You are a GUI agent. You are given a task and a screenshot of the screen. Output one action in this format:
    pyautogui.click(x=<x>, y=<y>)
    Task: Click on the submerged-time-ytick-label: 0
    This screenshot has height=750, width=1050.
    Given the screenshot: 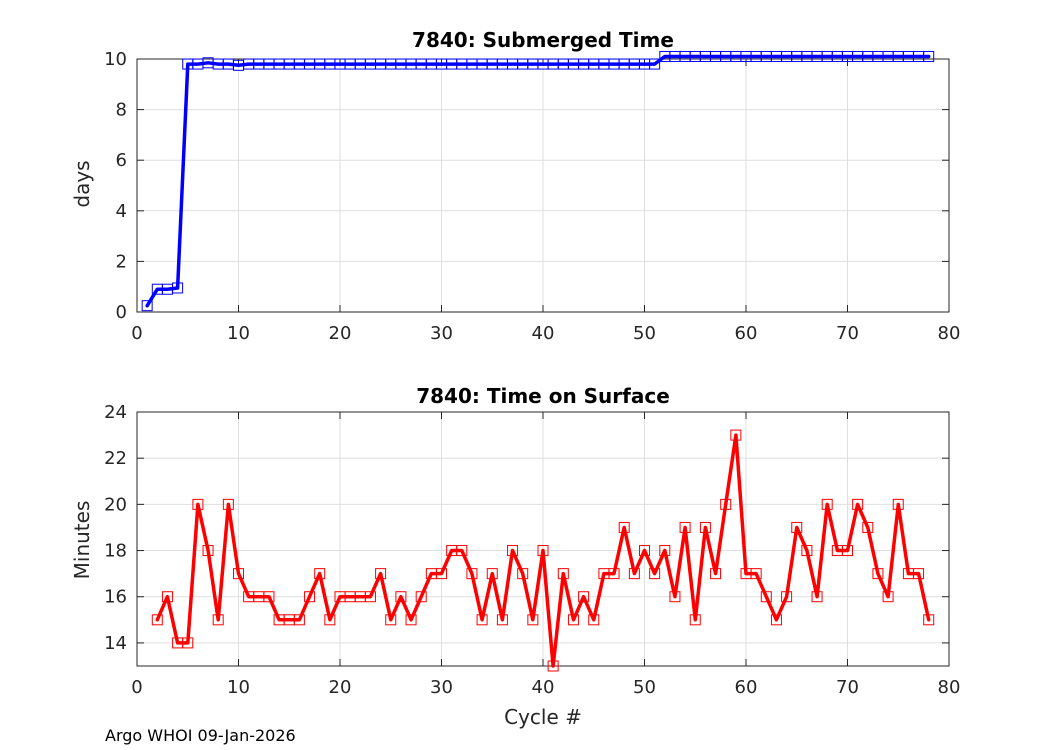 What is the action you would take?
    pyautogui.click(x=121, y=312)
    